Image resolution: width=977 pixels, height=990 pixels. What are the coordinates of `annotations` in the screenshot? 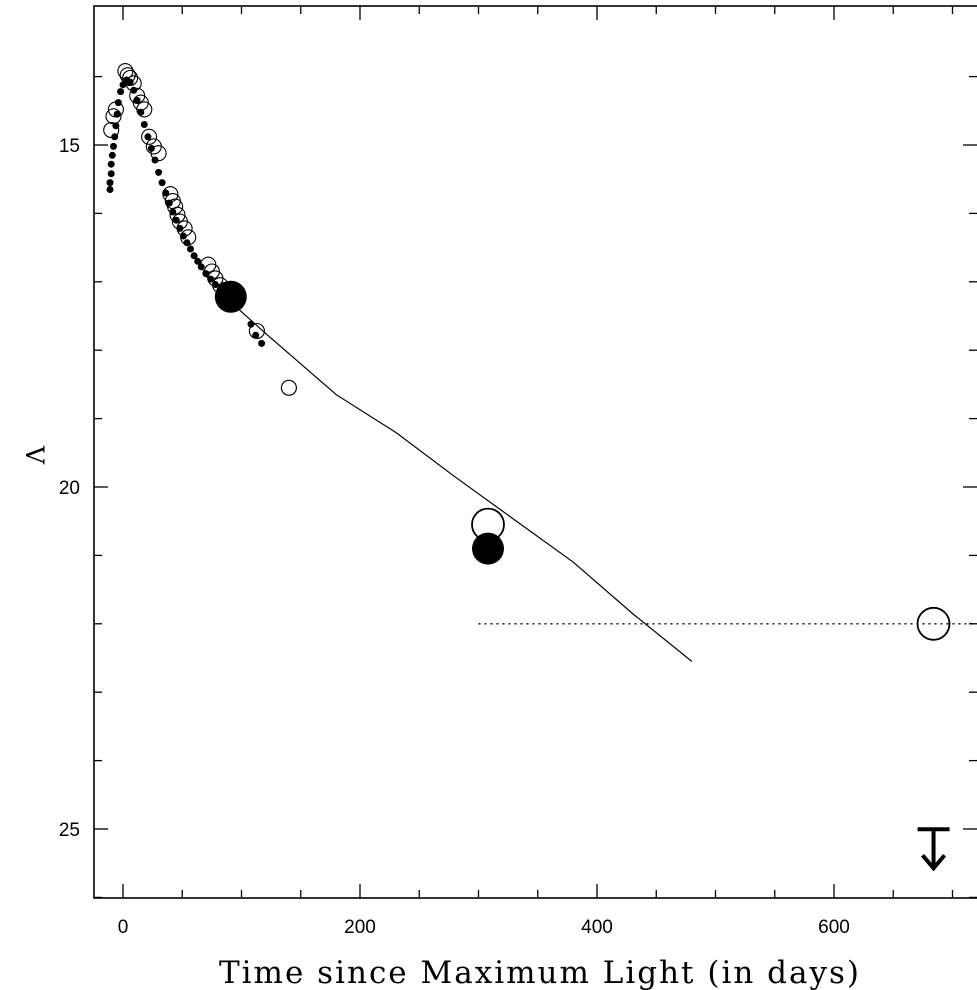 It's located at (933, 849).